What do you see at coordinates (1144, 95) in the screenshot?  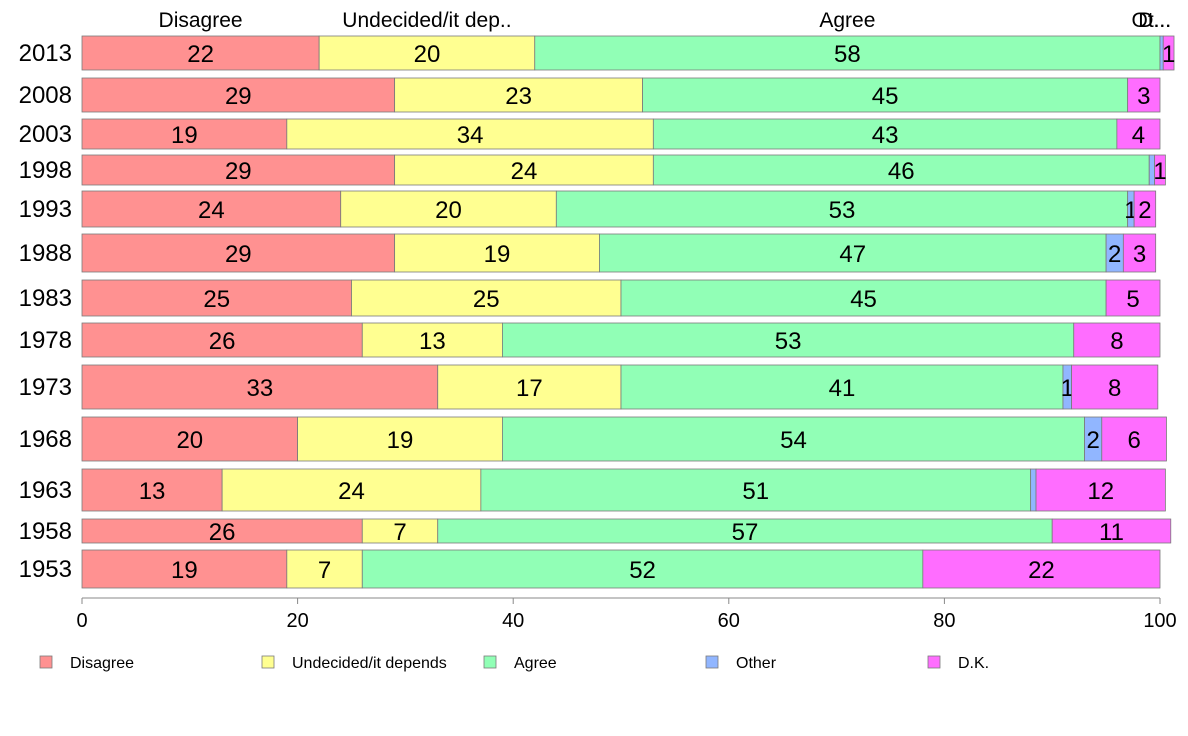 I see `bar-2008-d-k-` at bounding box center [1144, 95].